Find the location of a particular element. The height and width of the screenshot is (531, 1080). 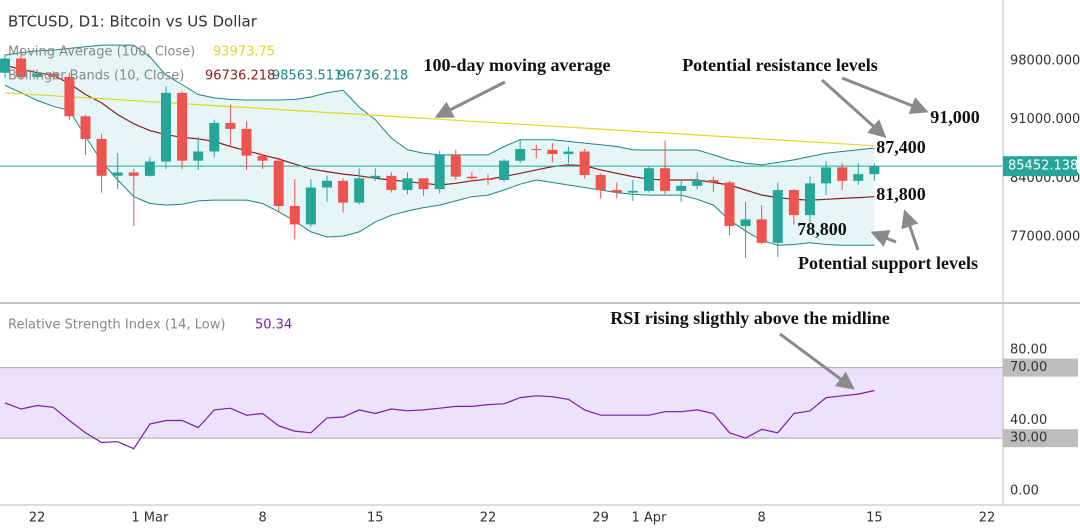

legend-value: 98563.511 is located at coordinates (307, 76).